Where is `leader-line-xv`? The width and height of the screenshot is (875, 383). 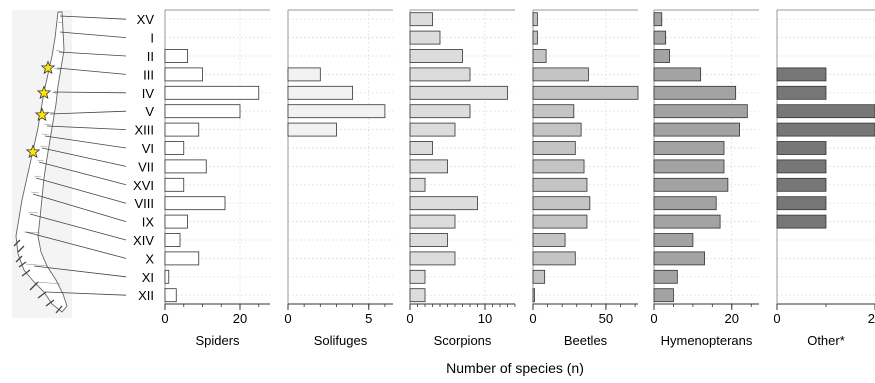 leader-line-xv is located at coordinates (93, 17).